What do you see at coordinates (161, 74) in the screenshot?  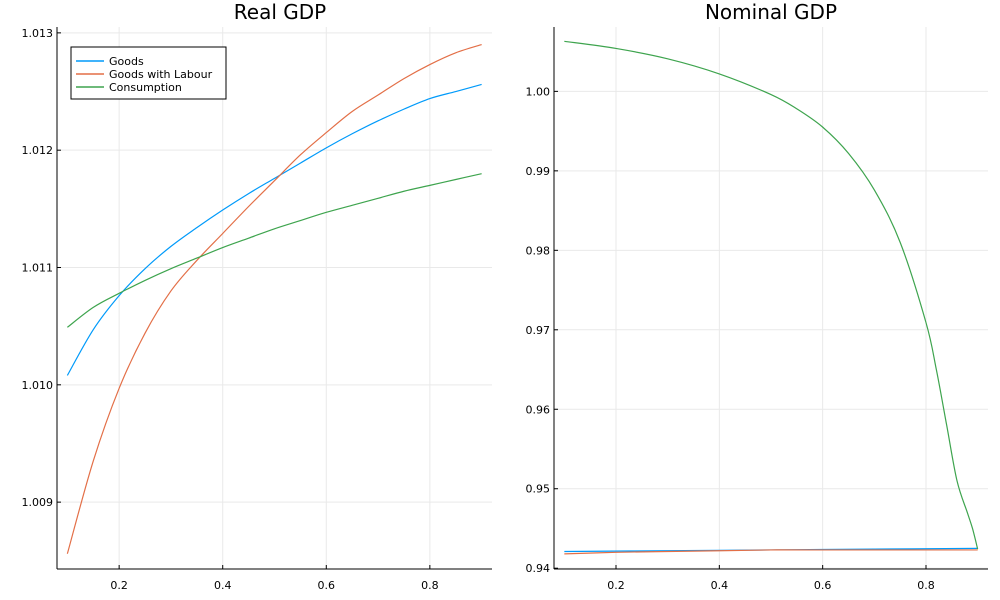 I see `legend-label-goods-with-labour: Goods with Labour` at bounding box center [161, 74].